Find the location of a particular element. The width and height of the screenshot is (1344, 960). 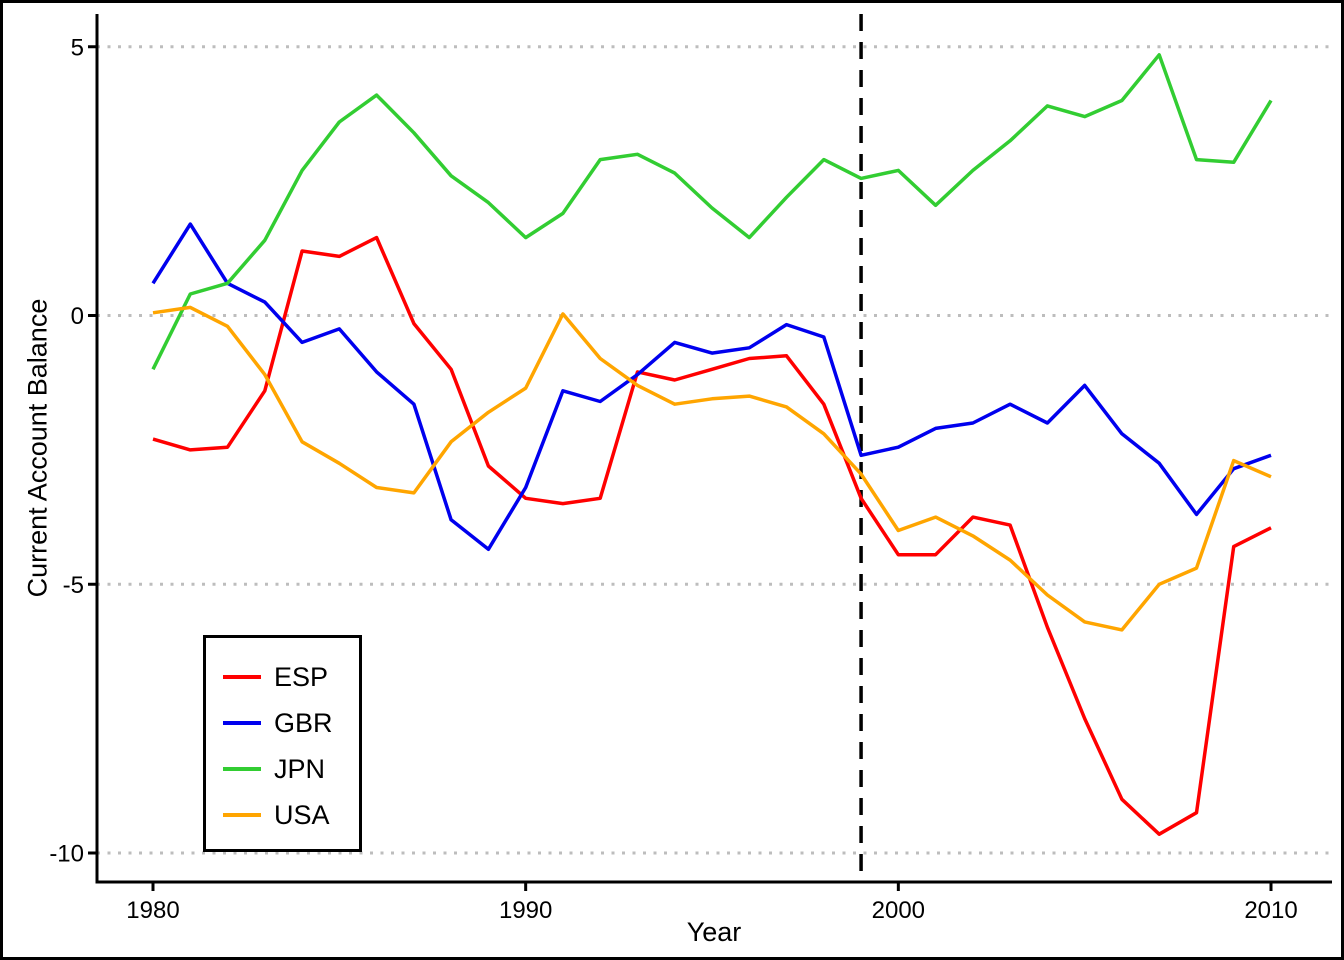

legend-item-esp: ESP is located at coordinates (282, 677).